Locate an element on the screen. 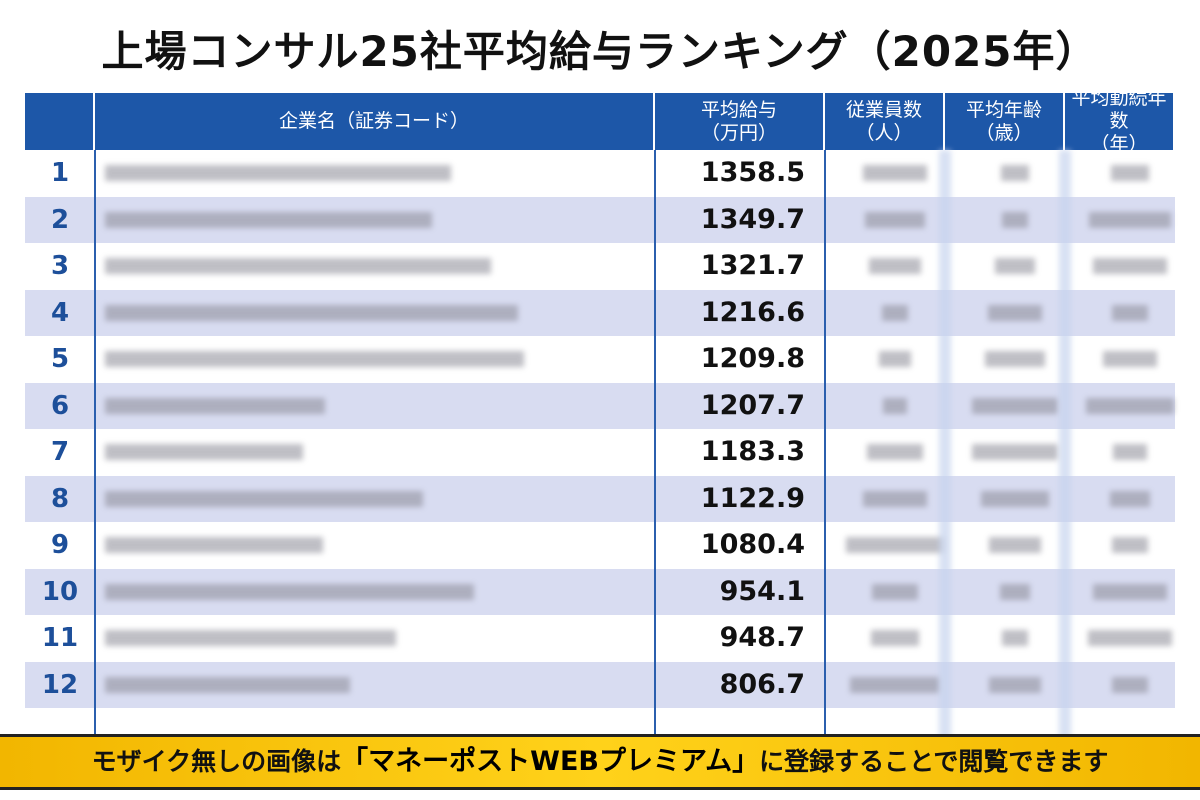 The width and height of the screenshot is (1200, 800). salary: 1209.8 is located at coordinates (752, 358).